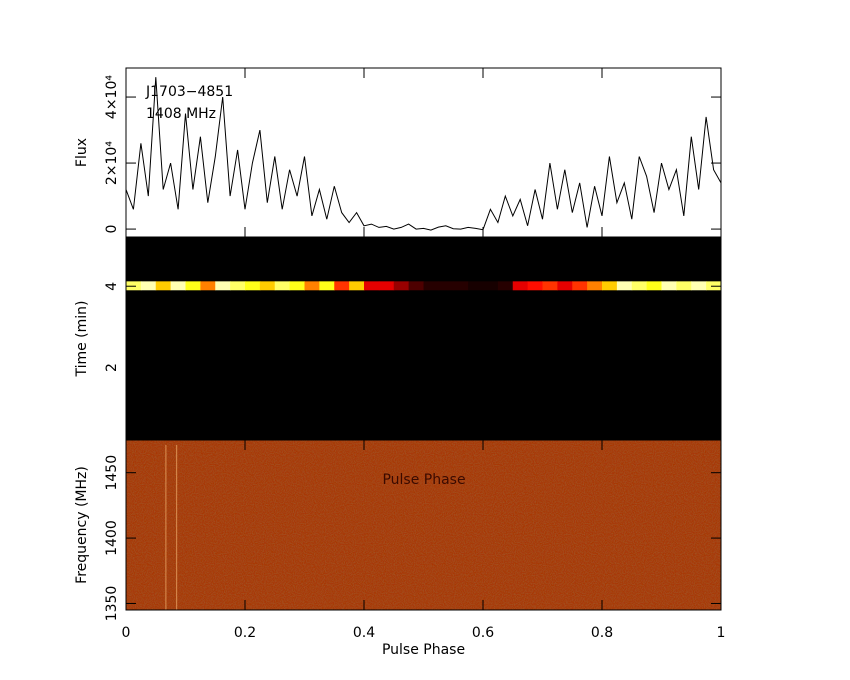 Image resolution: width=850 pixels, height=680 pixels. I want to click on y-tick-label: 1400, so click(112, 538).